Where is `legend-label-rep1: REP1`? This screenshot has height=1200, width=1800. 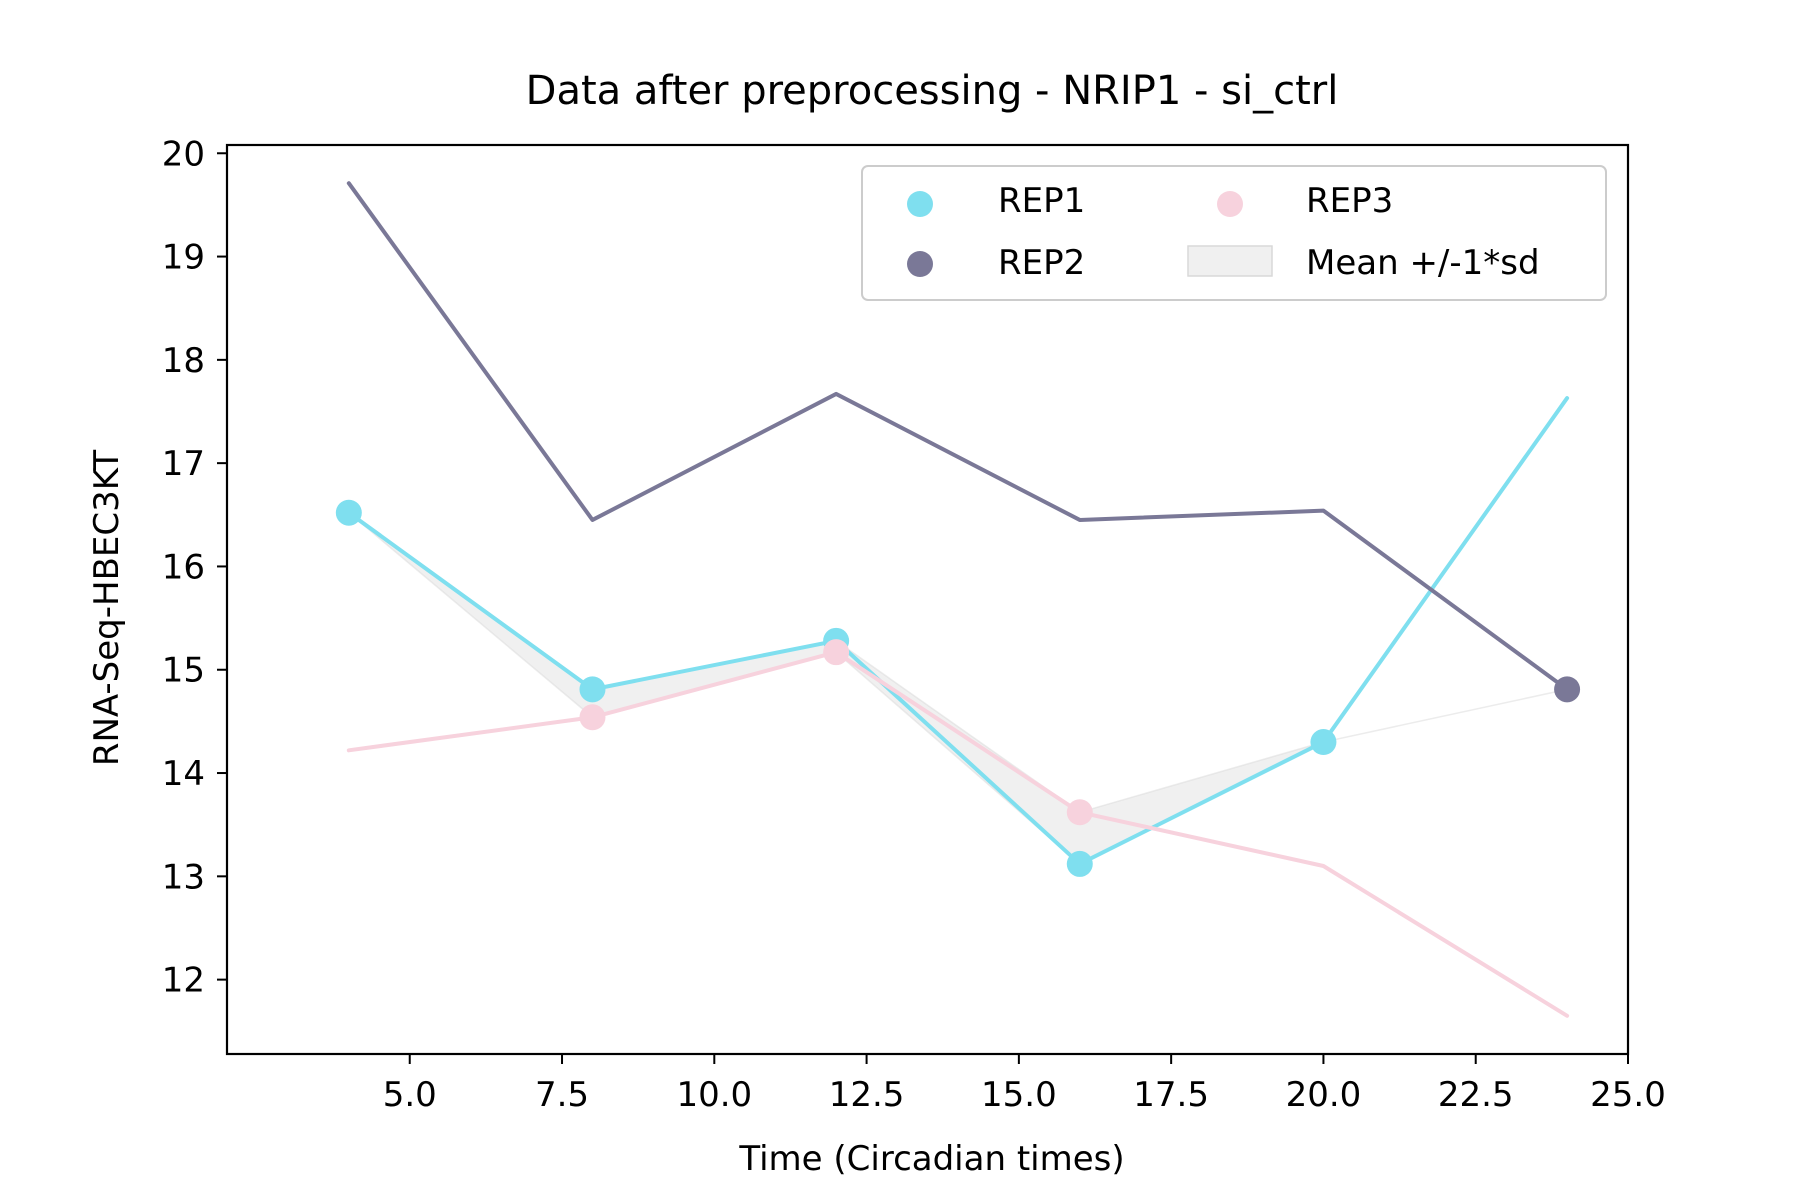
legend-label-rep1: REP1 is located at coordinates (1041, 201).